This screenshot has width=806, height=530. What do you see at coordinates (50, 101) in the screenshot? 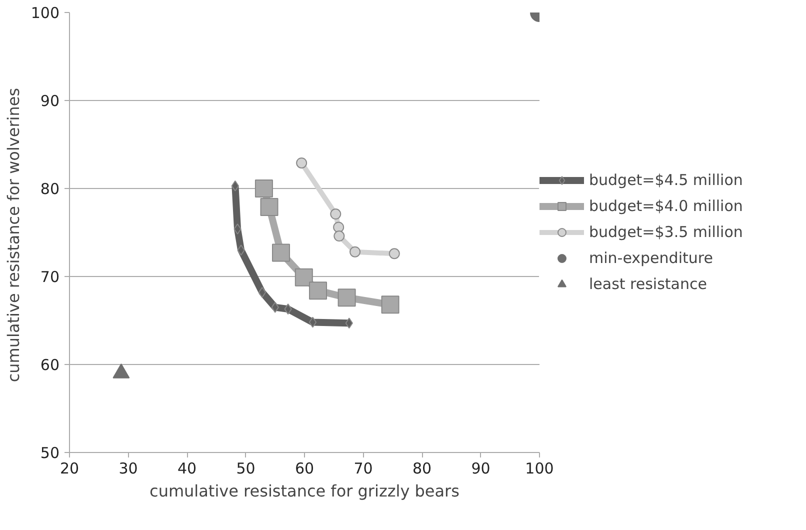
I see `y-tick-label: 90` at bounding box center [50, 101].